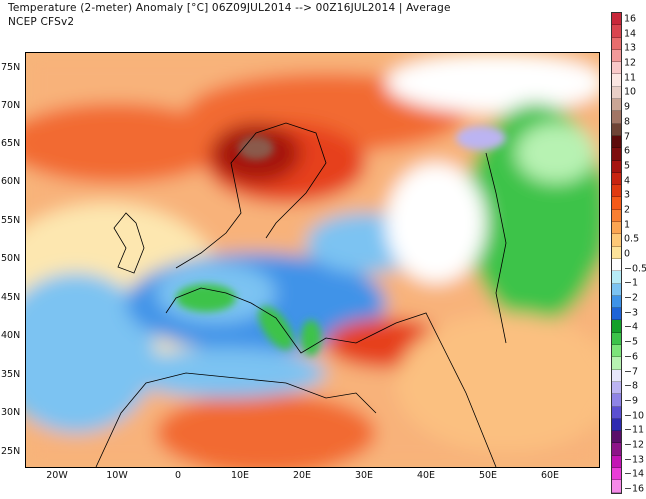 Image resolution: width=646 pixels, height=499 pixels. What do you see at coordinates (634, 460) in the screenshot?
I see `colorbar-label: −13` at bounding box center [634, 460].